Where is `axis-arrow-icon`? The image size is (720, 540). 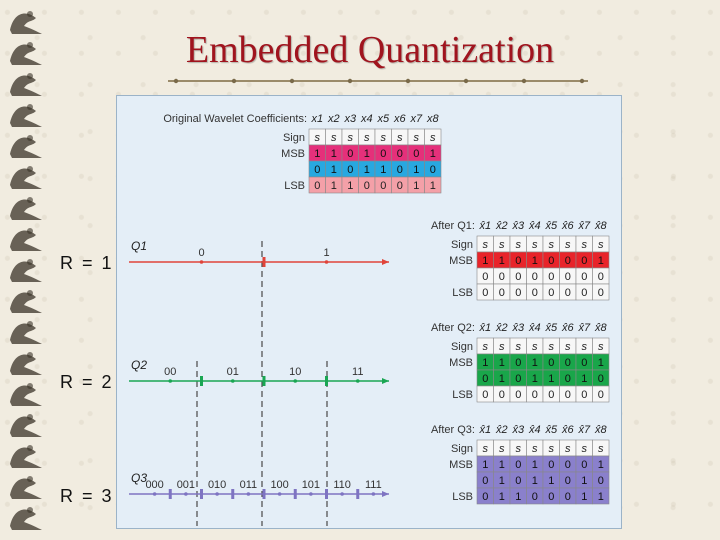
axis-arrow-icon is located at coordinates (385, 262).